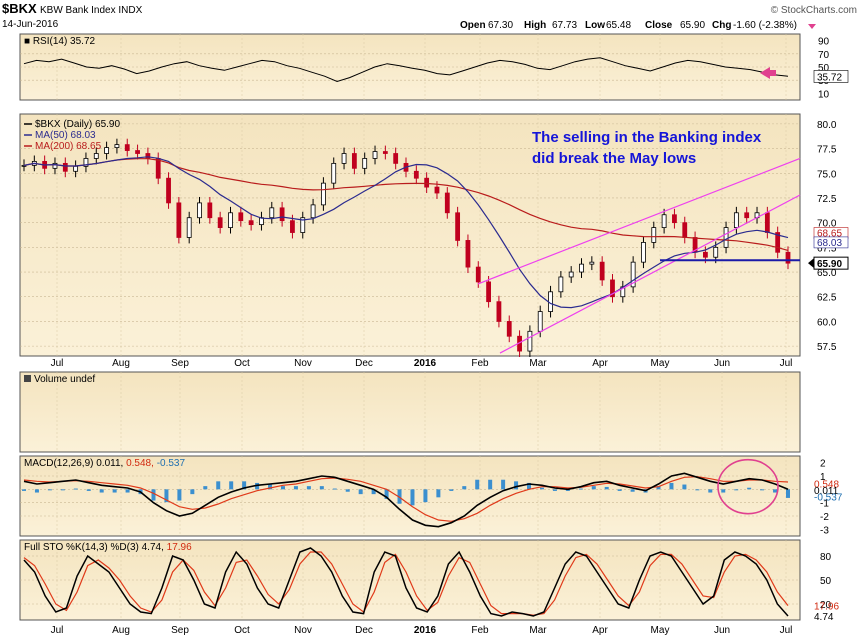  What do you see at coordinates (406, 70) in the screenshot?
I see `rsi-line` at bounding box center [406, 70].